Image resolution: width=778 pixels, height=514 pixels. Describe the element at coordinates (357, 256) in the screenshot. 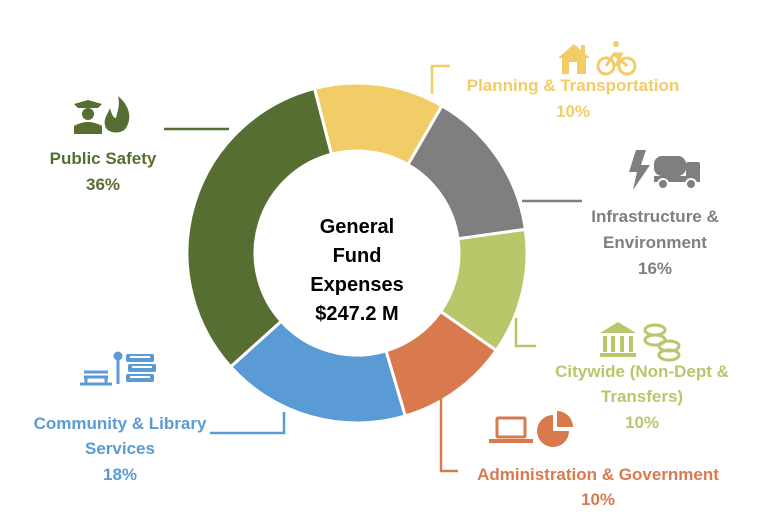

I see `center-line-2: Fund` at that location.